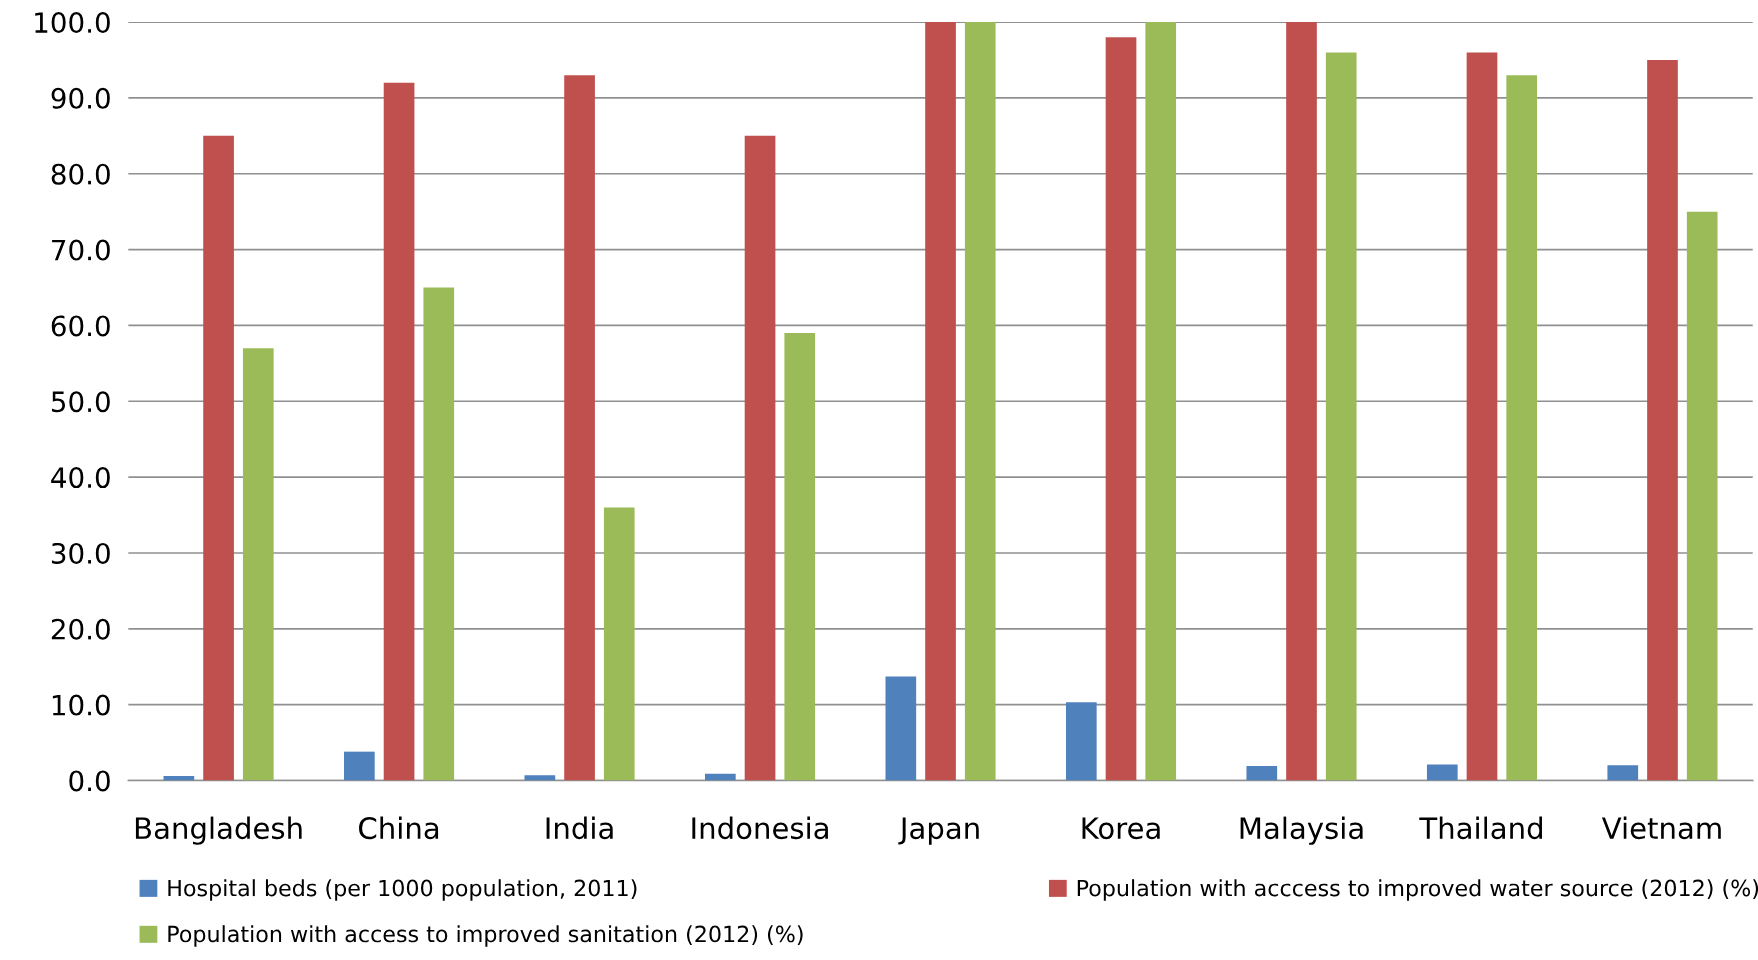 This screenshot has width=1758, height=960. Describe the element at coordinates (80, 553) in the screenshot. I see `y-tick-label: 30.0` at that location.